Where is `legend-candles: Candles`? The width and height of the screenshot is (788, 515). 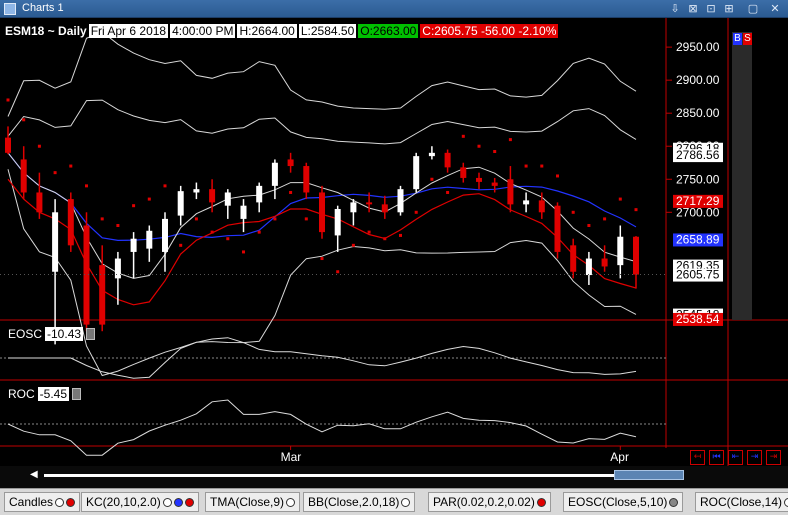
legend-candles: Candles is located at coordinates (42, 502).